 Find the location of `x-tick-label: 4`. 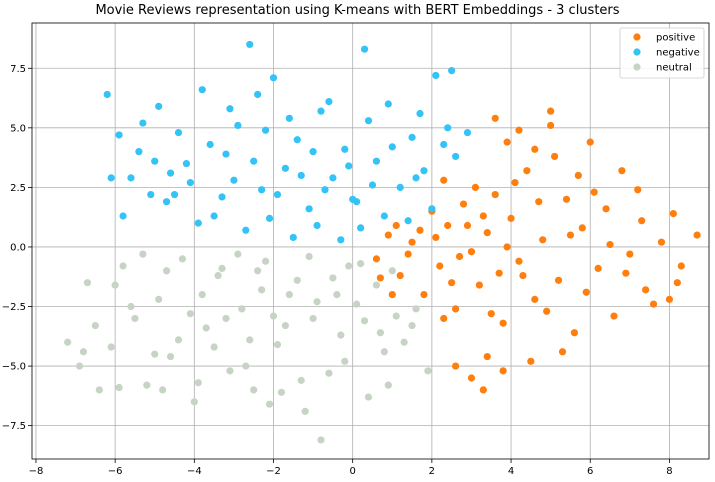

x-tick-label: 4 is located at coordinates (511, 471).